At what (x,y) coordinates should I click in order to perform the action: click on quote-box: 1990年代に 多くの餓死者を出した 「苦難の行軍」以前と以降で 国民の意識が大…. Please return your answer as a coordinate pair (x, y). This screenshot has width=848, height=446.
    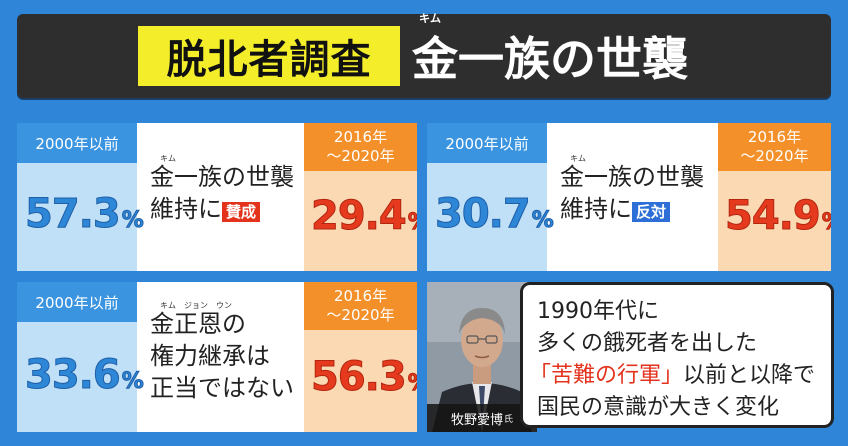
    Looking at the image, I should click on (677, 355).